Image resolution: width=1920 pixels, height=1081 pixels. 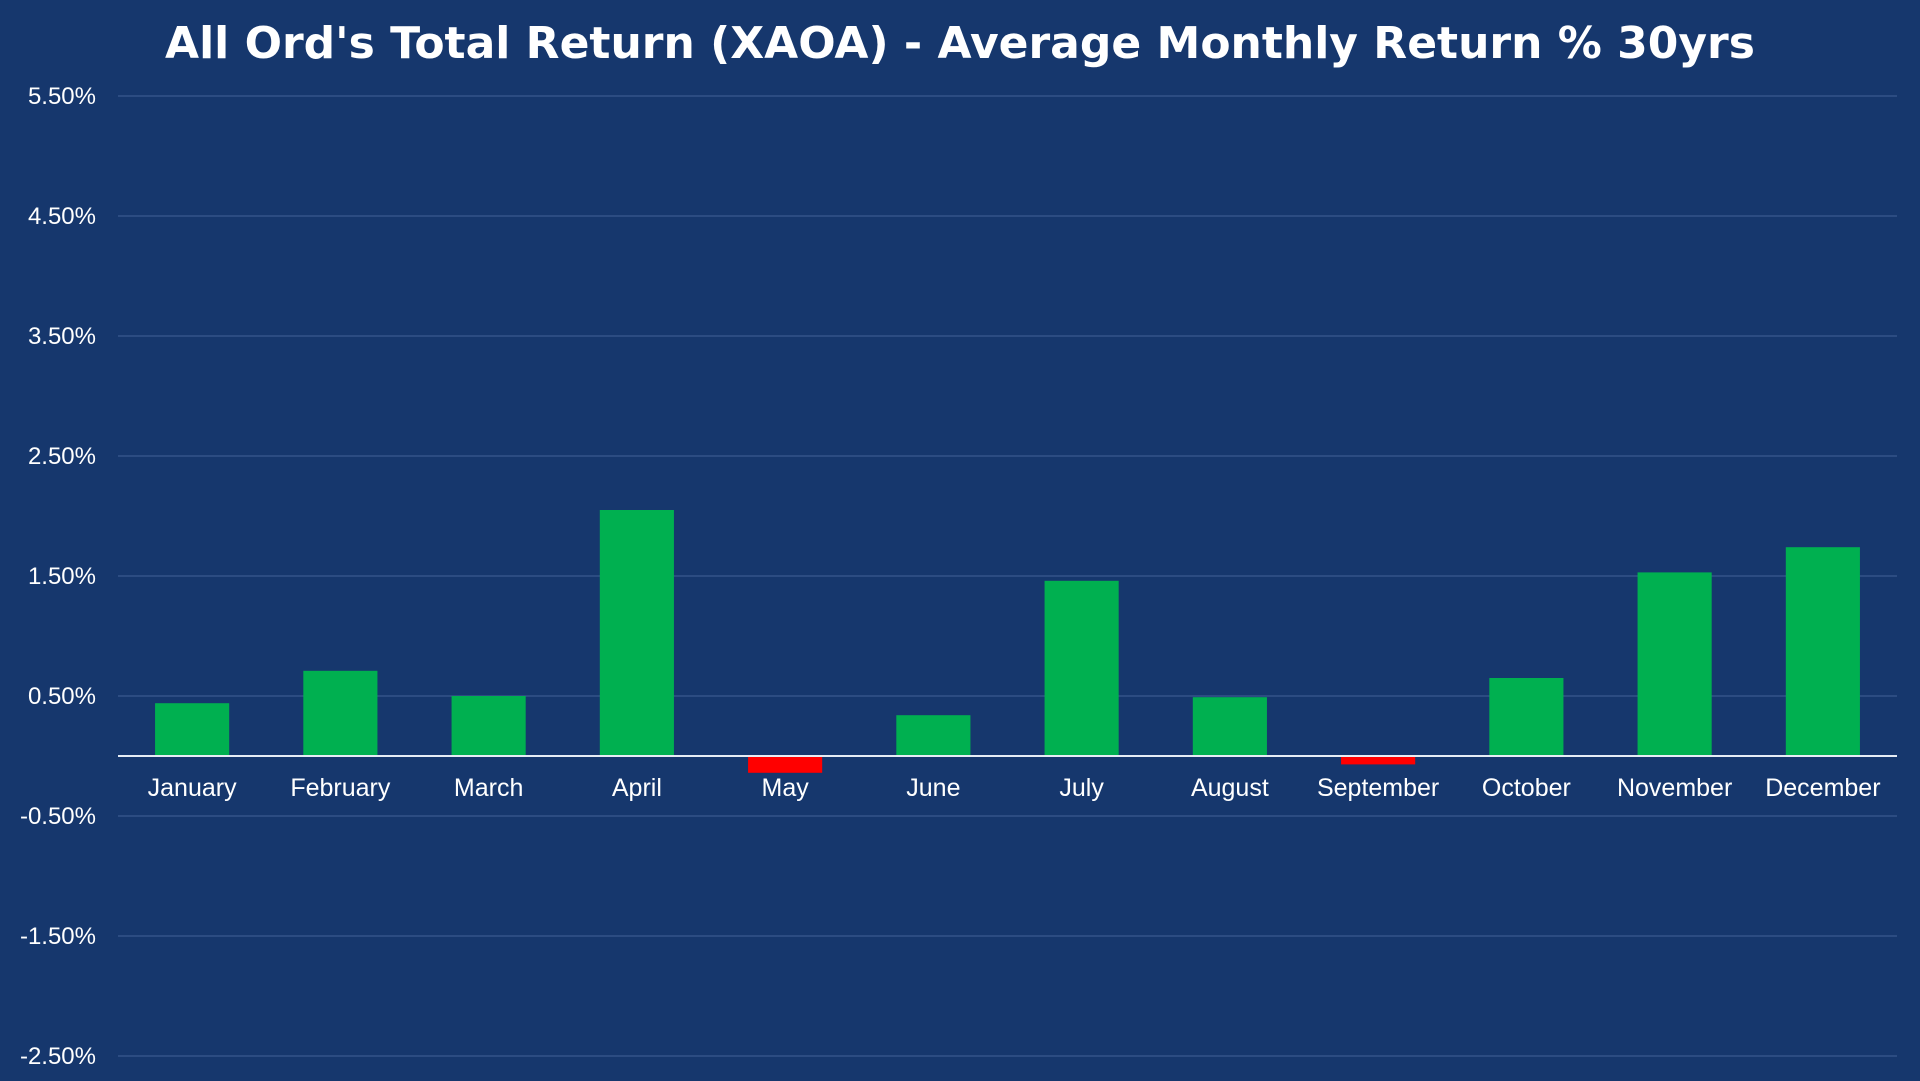 I want to click on x-category-label: September, so click(x=1378, y=788).